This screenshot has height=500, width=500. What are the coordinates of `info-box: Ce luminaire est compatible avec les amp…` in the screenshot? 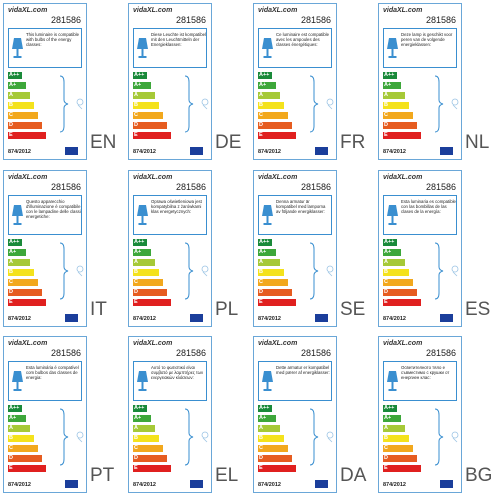 It's located at (295, 48).